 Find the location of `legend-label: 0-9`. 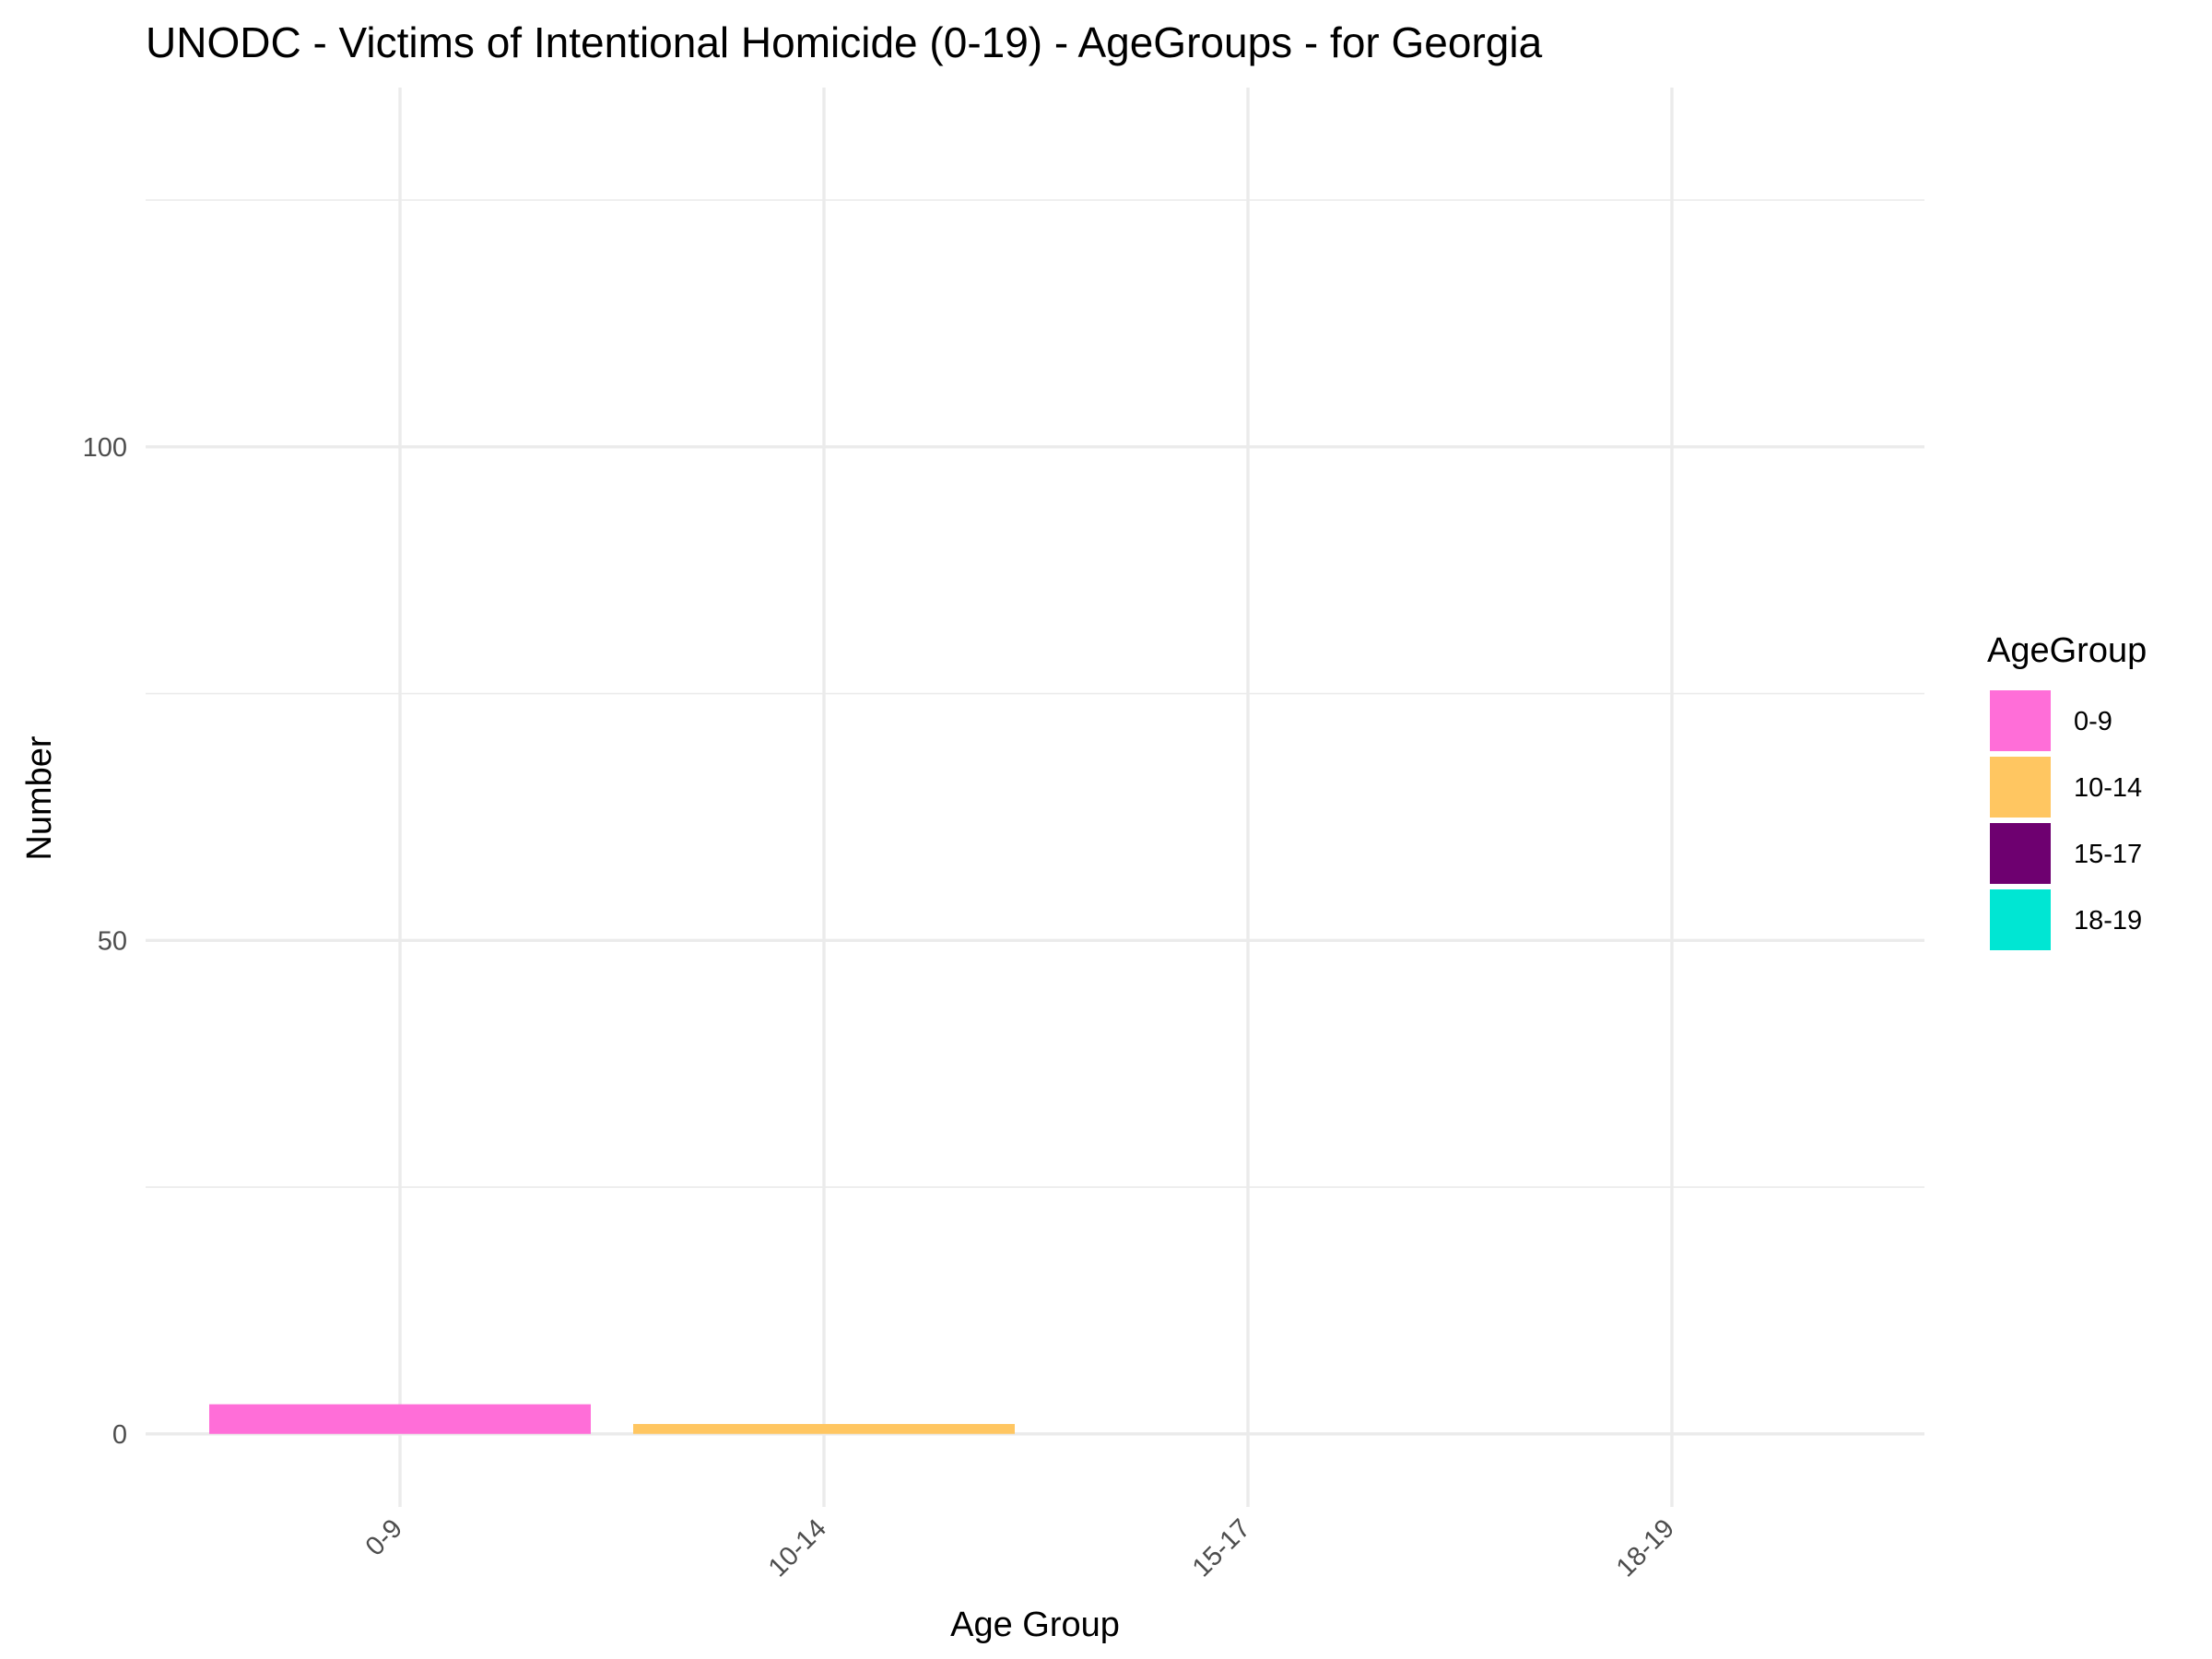

legend-label: 0-9 is located at coordinates (2093, 721).